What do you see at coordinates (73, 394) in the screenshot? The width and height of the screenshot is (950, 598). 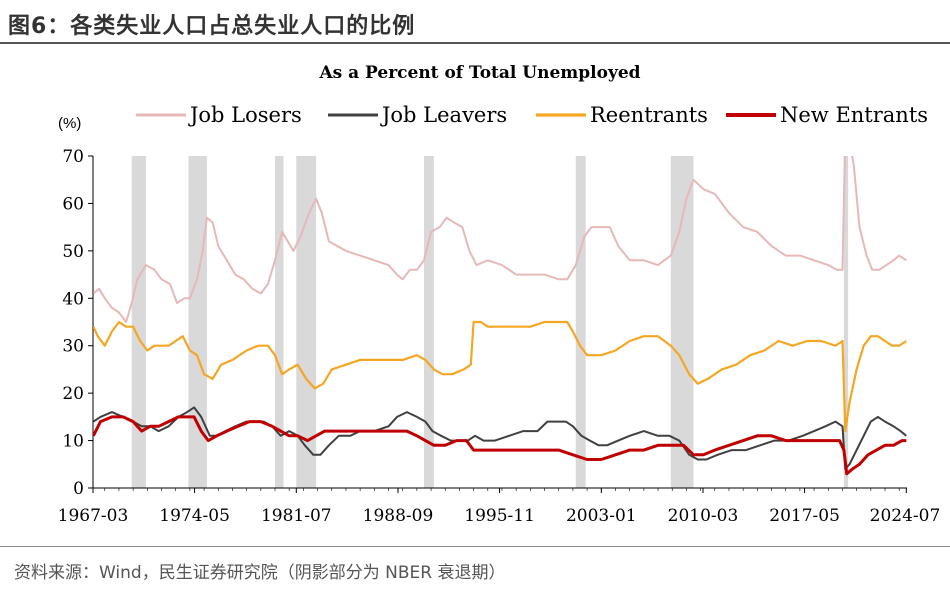 I see `y-tick-label: 20` at bounding box center [73, 394].